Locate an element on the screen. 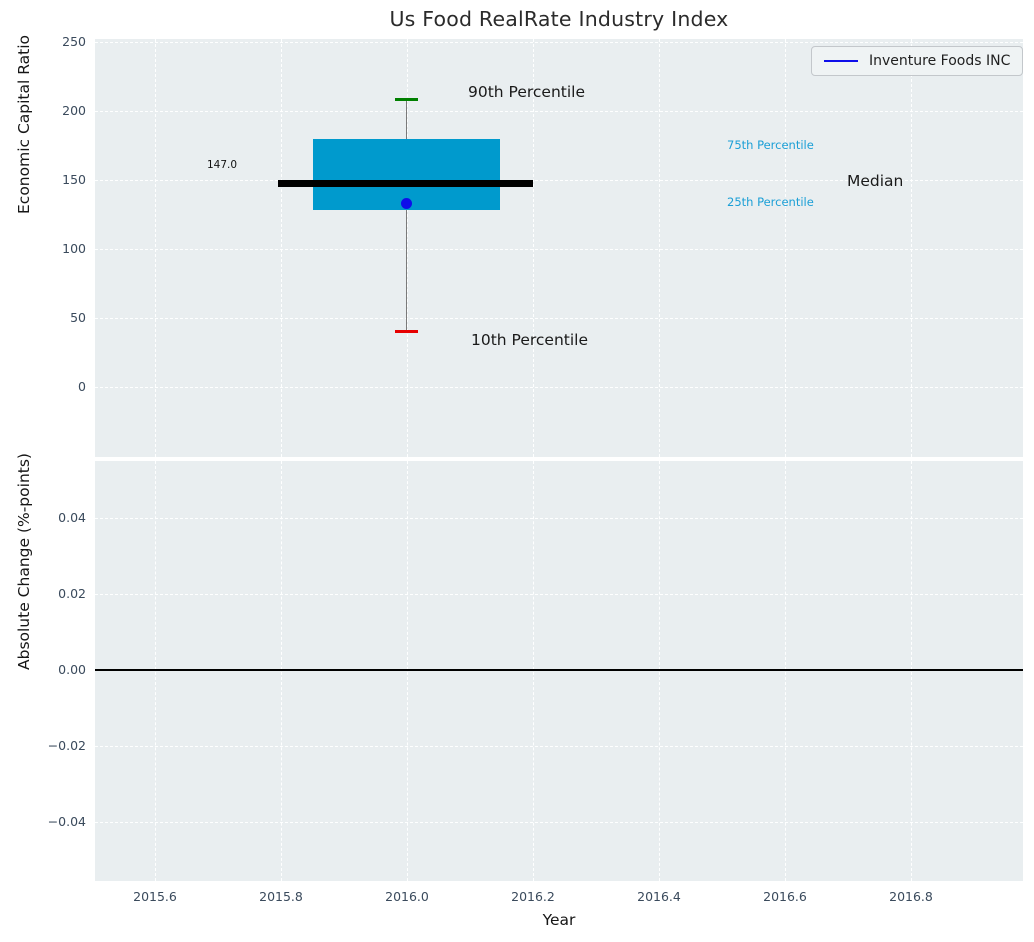 The width and height of the screenshot is (1034, 942). median-value-label: 147.0 is located at coordinates (222, 165).